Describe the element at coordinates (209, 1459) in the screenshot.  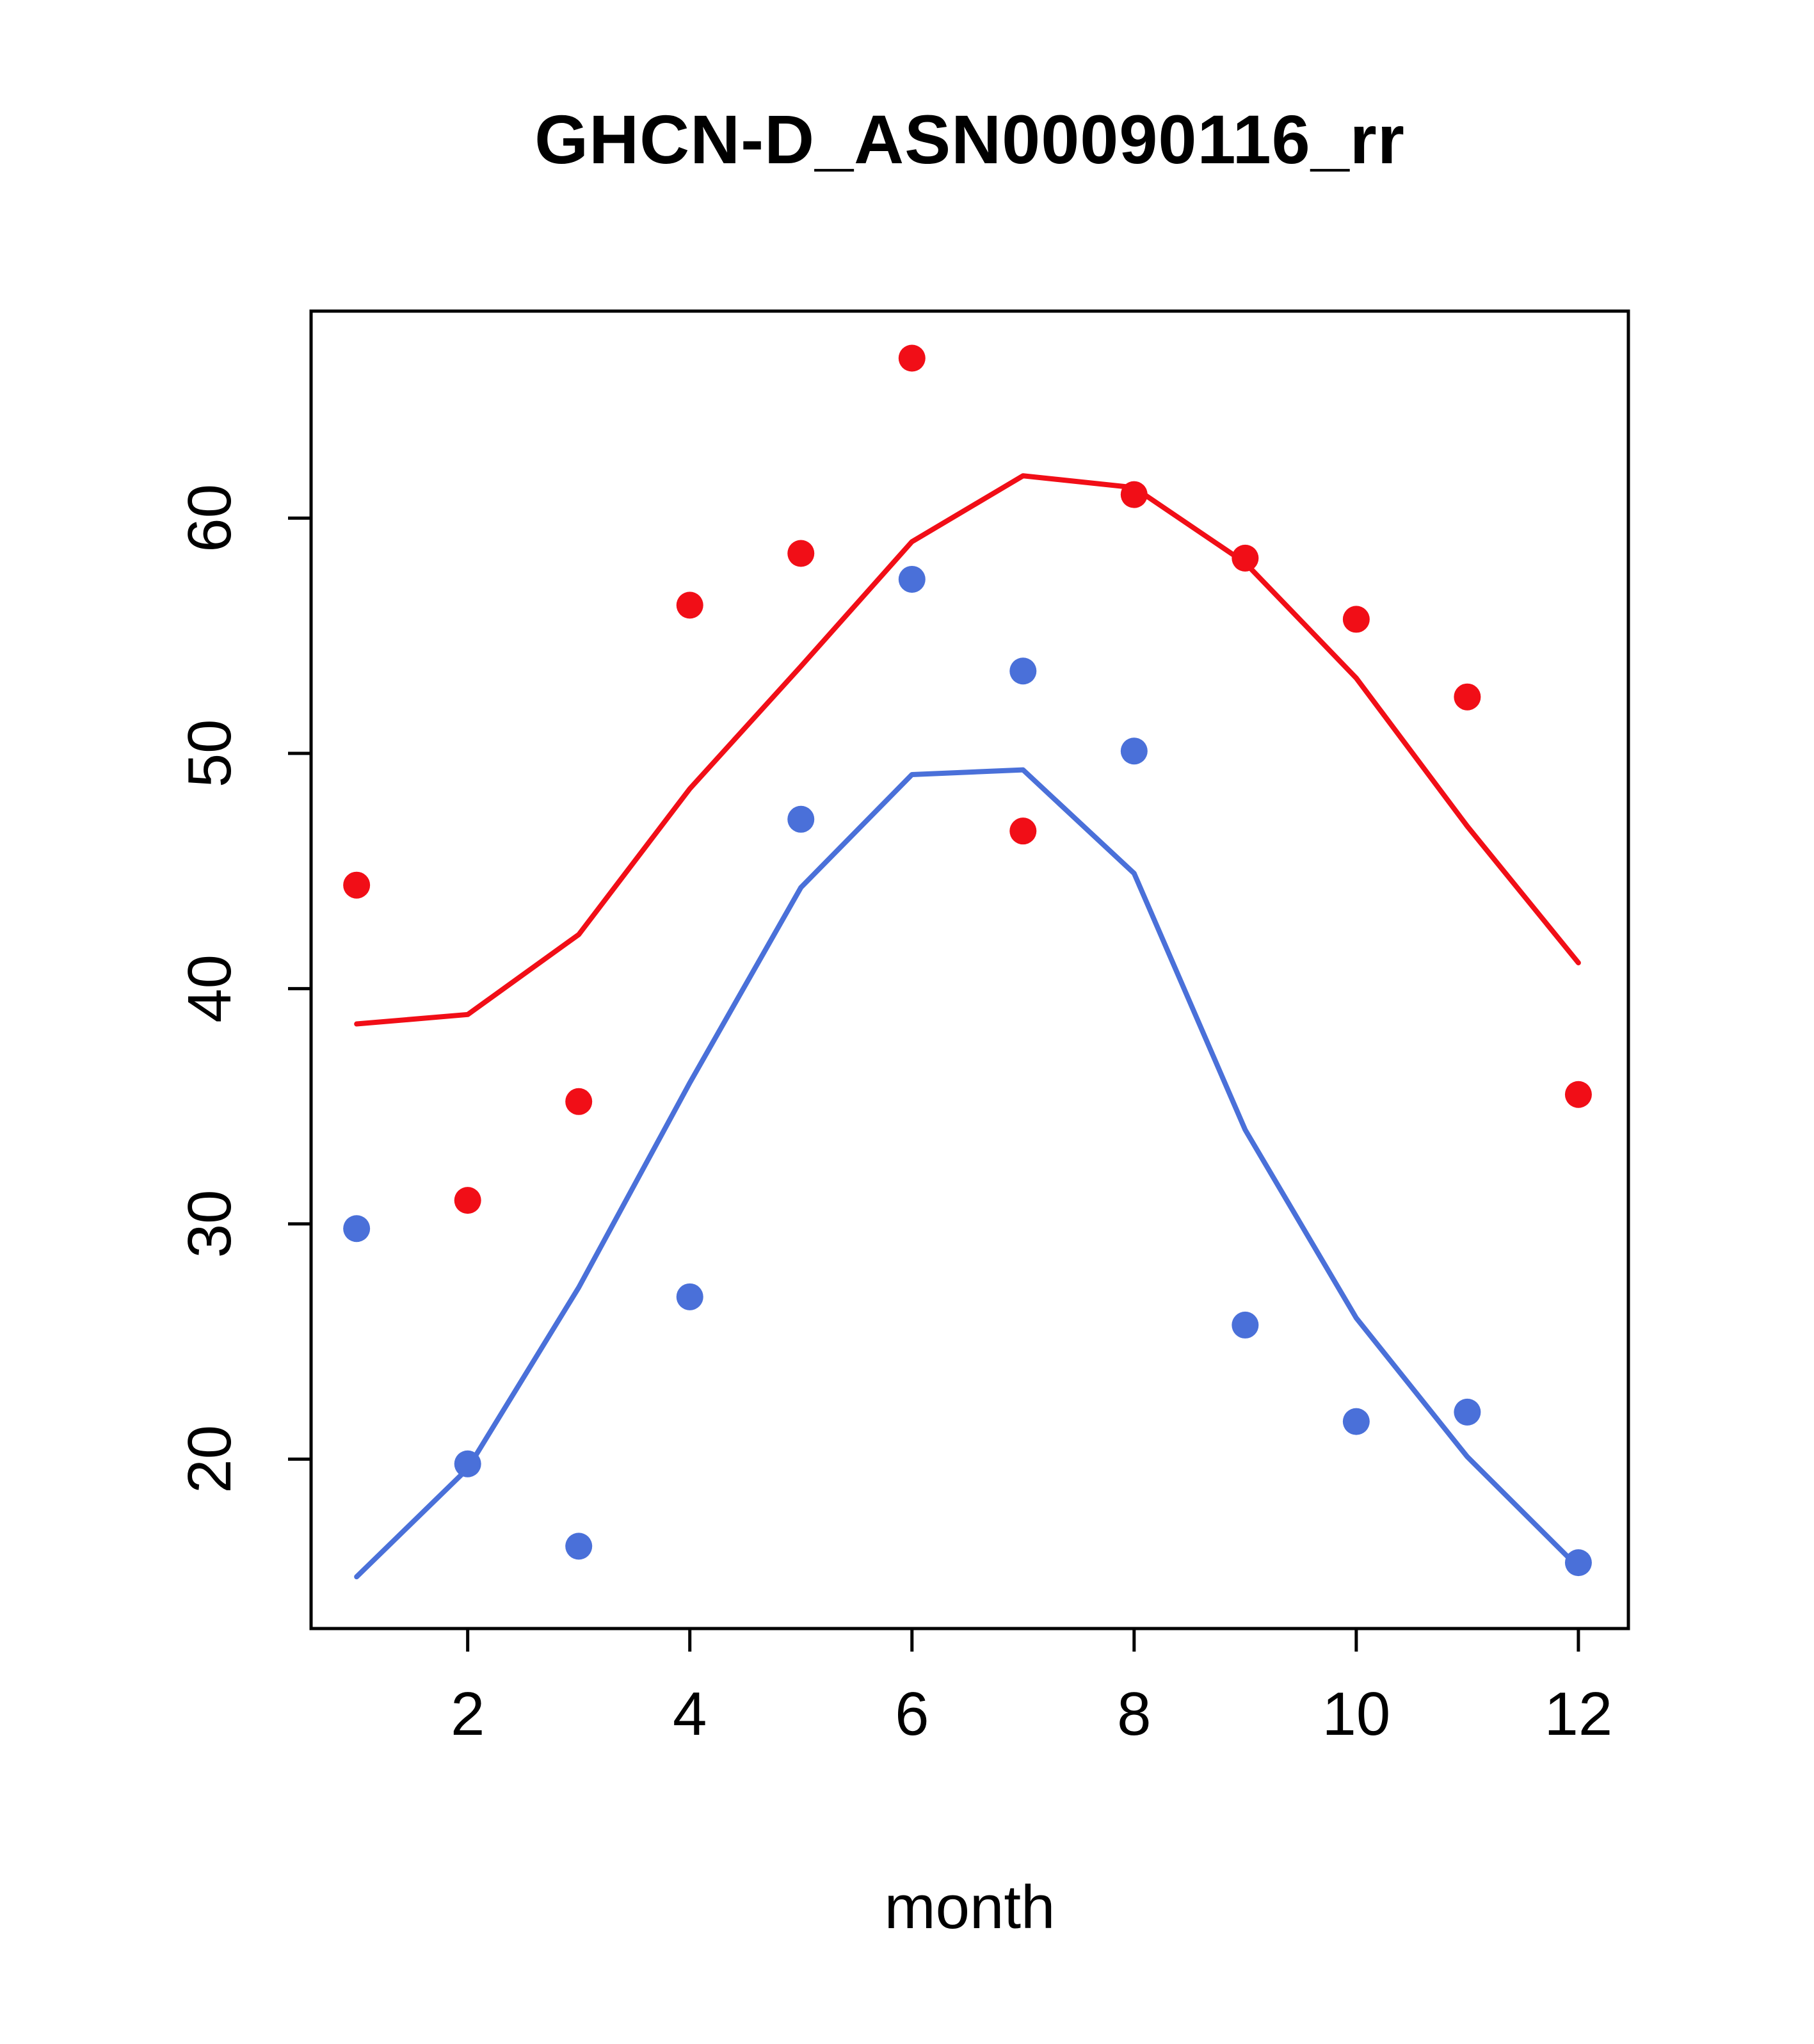
I see `y-tick-label: 20` at that location.